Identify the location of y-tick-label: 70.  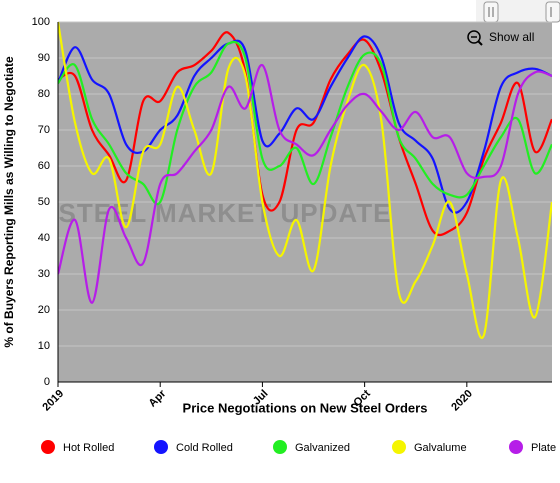
(44, 130).